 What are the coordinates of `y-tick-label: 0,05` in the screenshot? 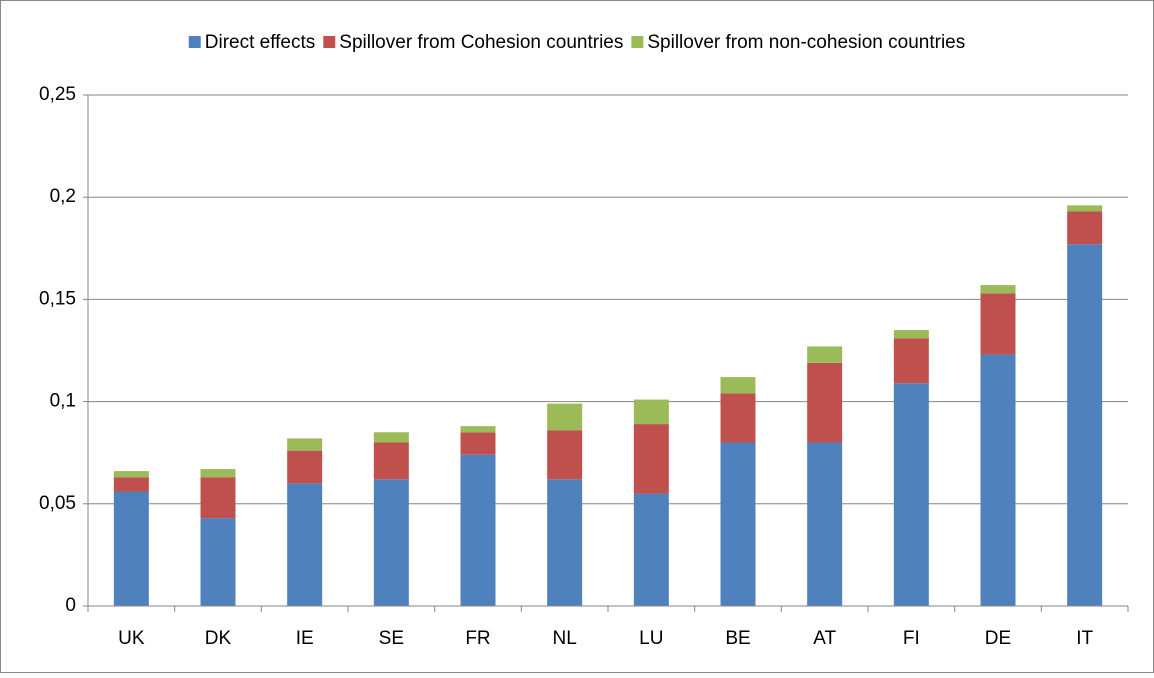 It's located at (57, 503).